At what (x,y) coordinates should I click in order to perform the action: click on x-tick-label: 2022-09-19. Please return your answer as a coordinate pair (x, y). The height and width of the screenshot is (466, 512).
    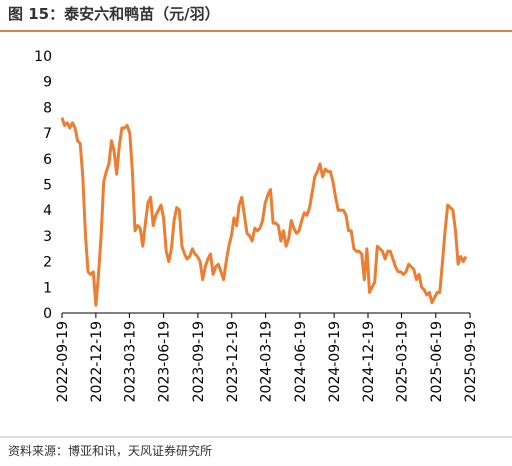
    Looking at the image, I should click on (63, 361).